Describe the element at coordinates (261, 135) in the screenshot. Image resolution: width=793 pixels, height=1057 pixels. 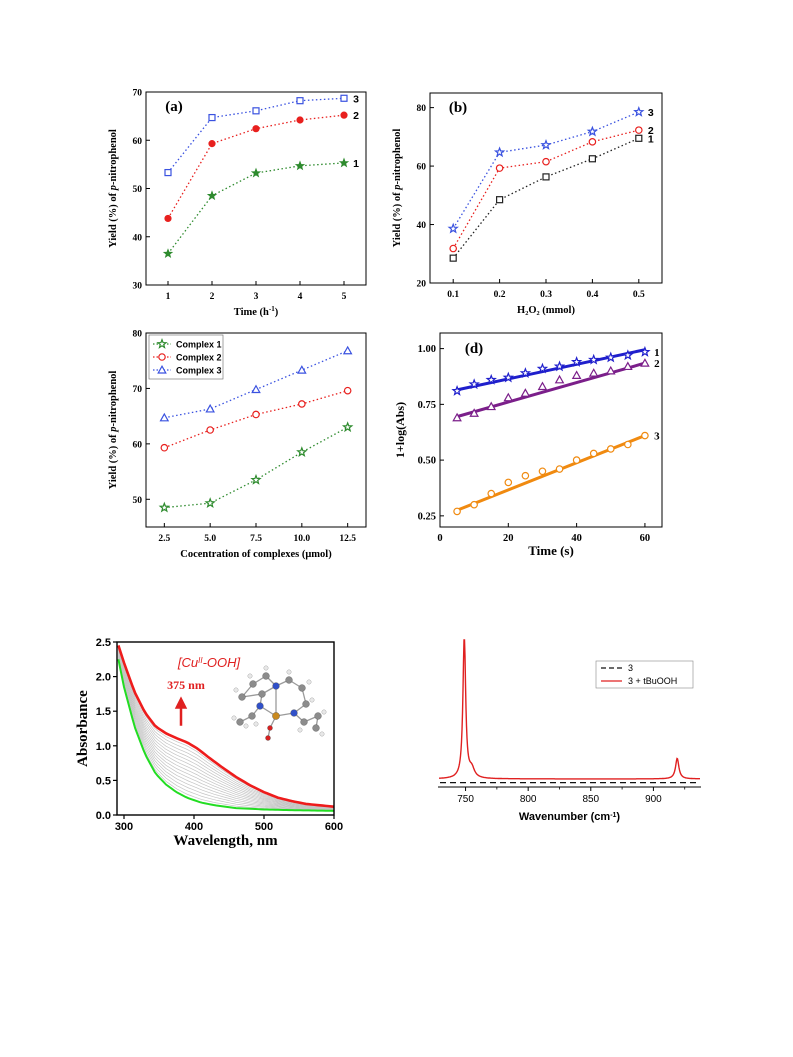
I see `series-3: 3` at that location.